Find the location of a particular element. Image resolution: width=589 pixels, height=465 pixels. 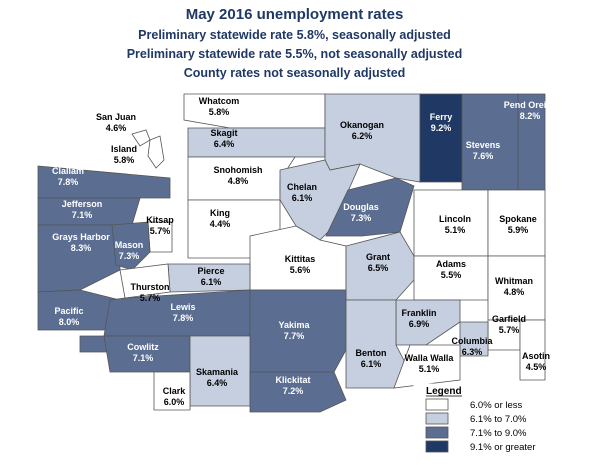

county-rate-wahkiakum: 8.5% is located at coordinates (85, 386).